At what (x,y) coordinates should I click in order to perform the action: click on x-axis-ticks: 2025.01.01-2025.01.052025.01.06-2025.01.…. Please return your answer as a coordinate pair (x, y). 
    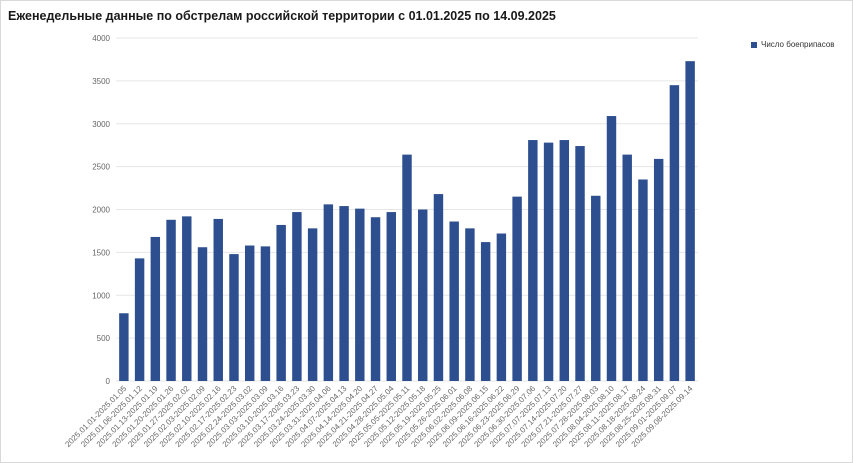
    Looking at the image, I should click on (379, 416).